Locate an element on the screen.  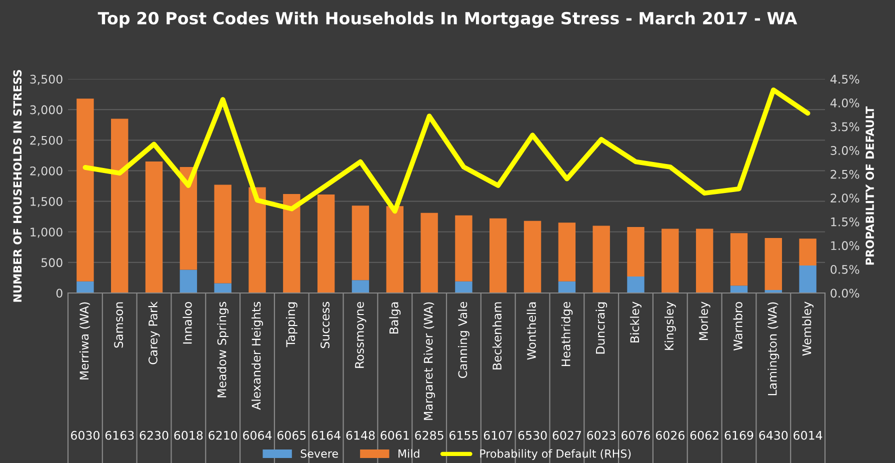
y2-tick-label: 4.0% is located at coordinates (845, 103).